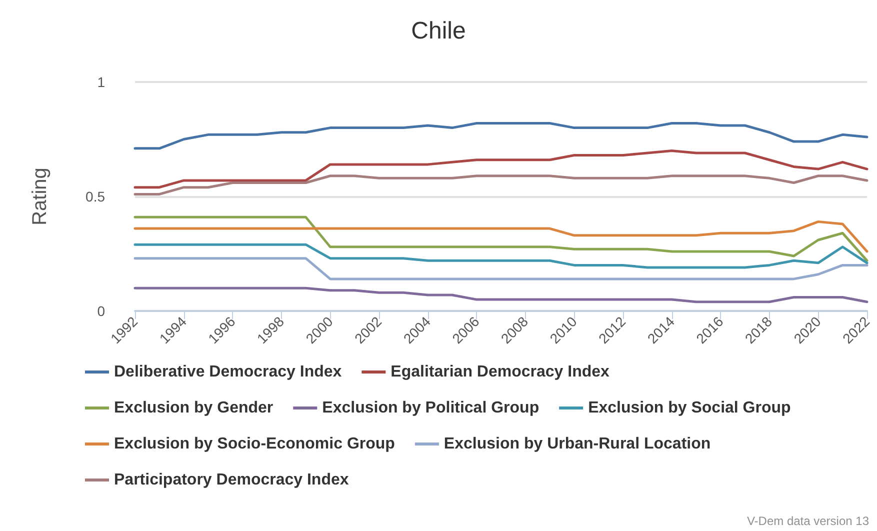  I want to click on legend-label: Egalitarian Democracy Index, so click(500, 372).